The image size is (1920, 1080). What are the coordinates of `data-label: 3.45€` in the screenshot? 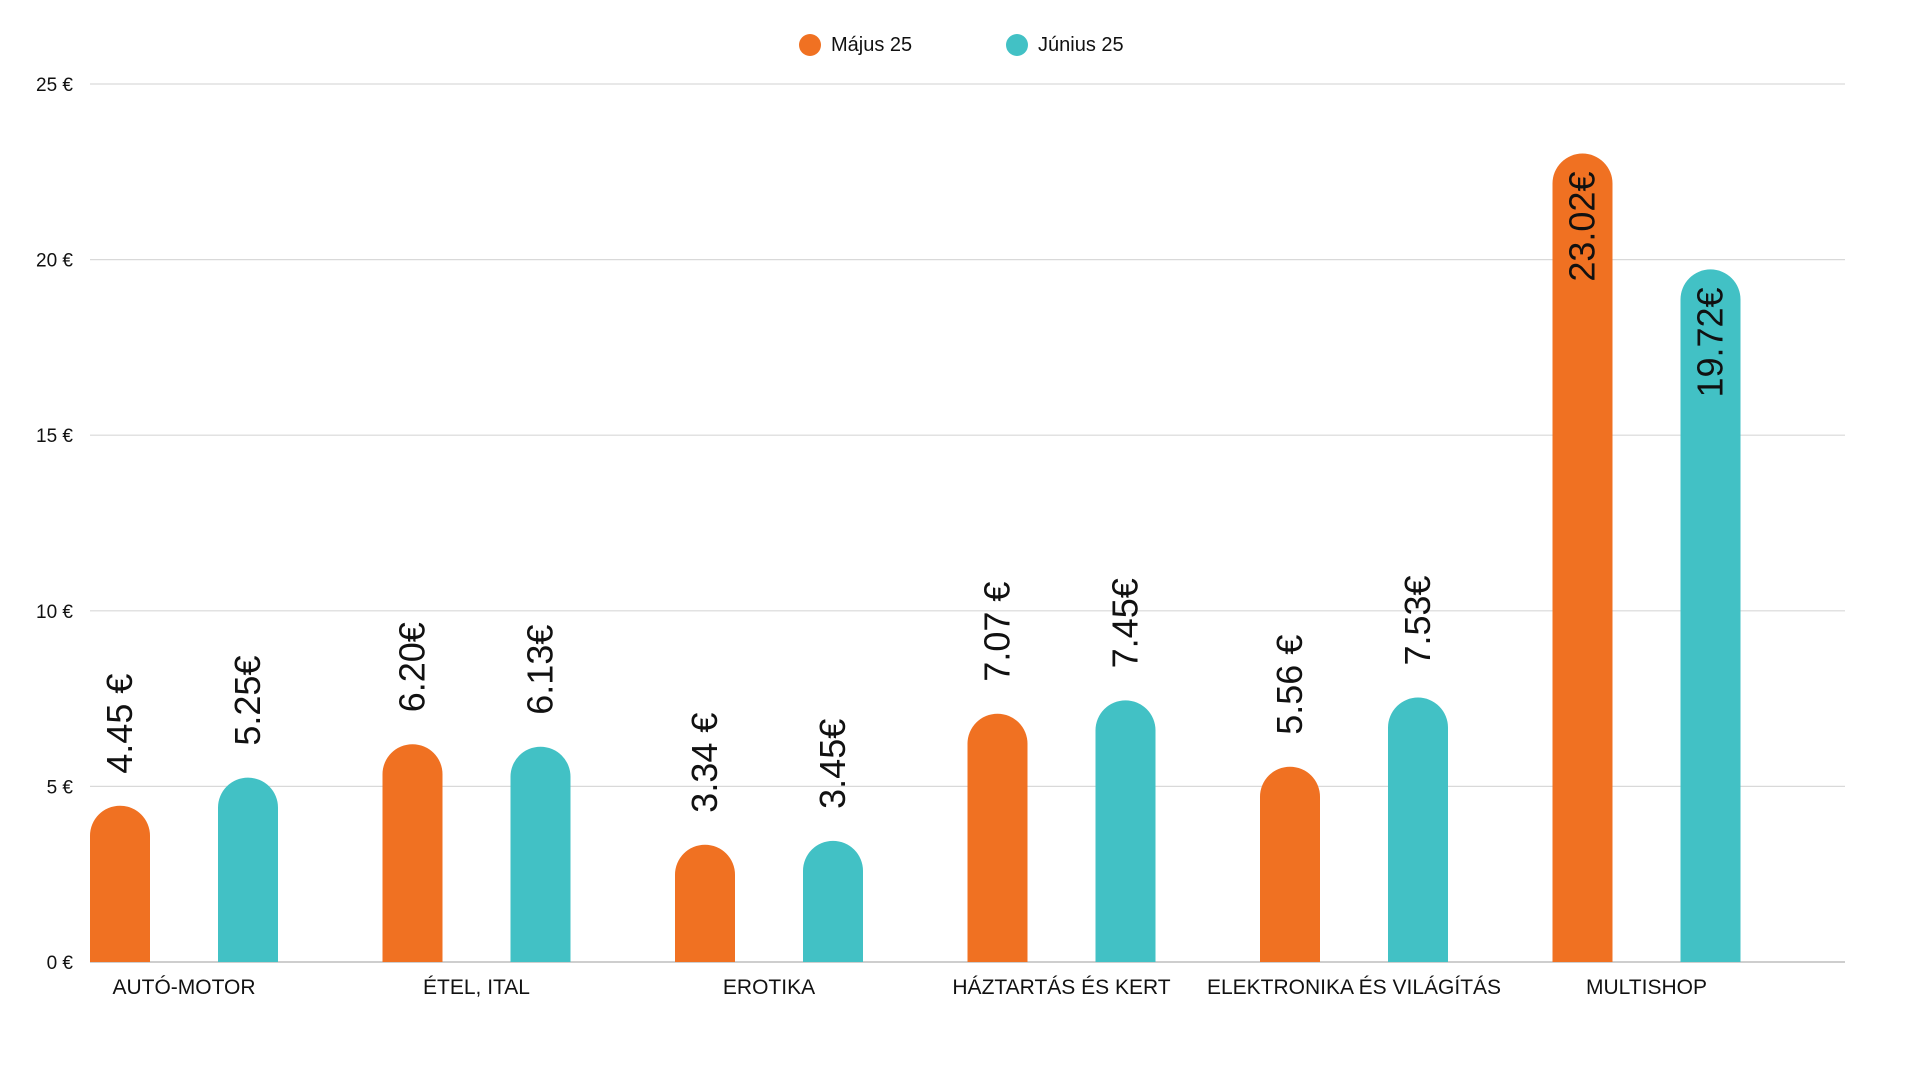 It's located at (832, 764).